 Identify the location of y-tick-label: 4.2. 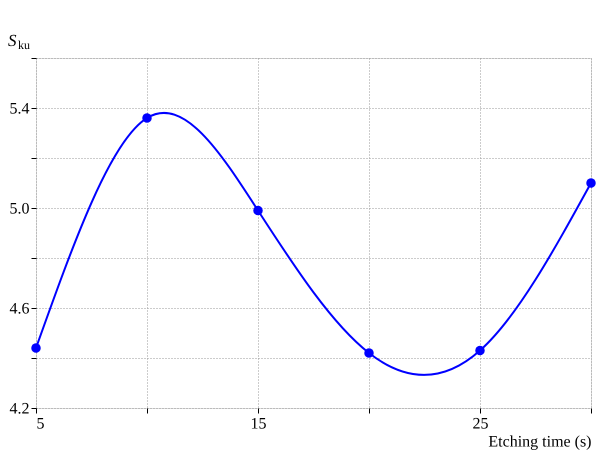
(20, 409).